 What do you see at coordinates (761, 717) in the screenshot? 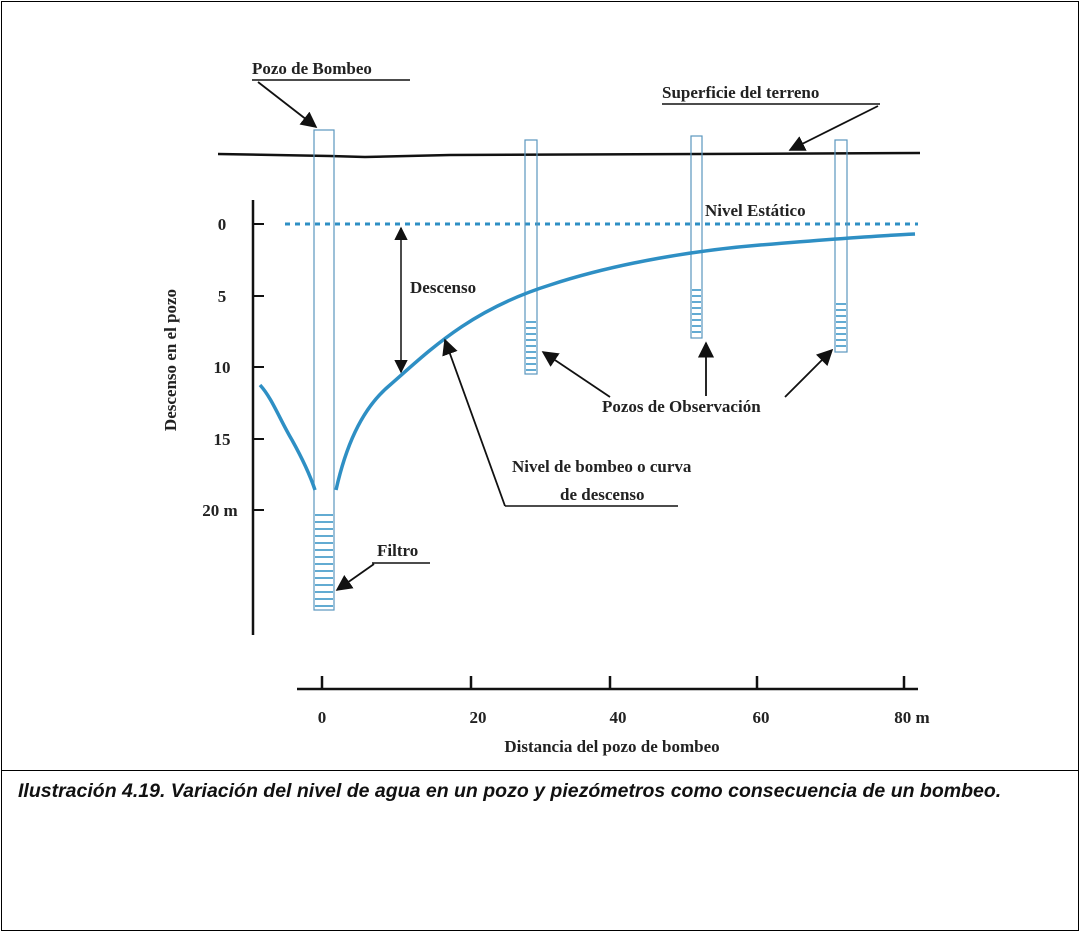
I see `x-tick-60: 60` at bounding box center [761, 717].